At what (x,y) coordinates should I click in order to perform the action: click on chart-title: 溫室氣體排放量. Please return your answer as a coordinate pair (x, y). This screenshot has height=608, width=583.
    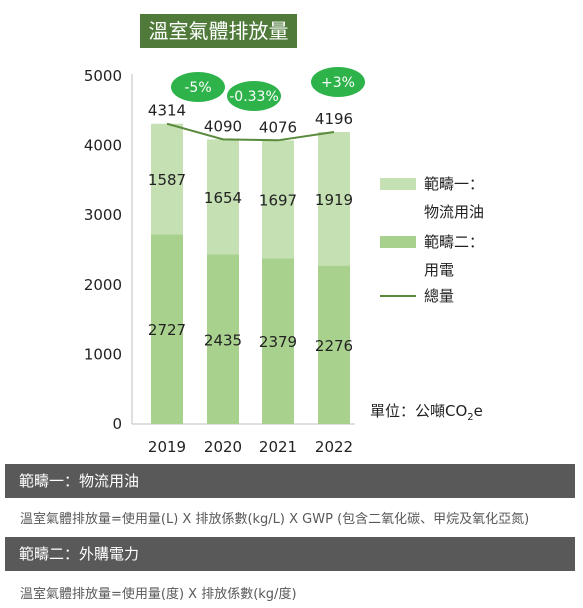
    Looking at the image, I should click on (218, 31).